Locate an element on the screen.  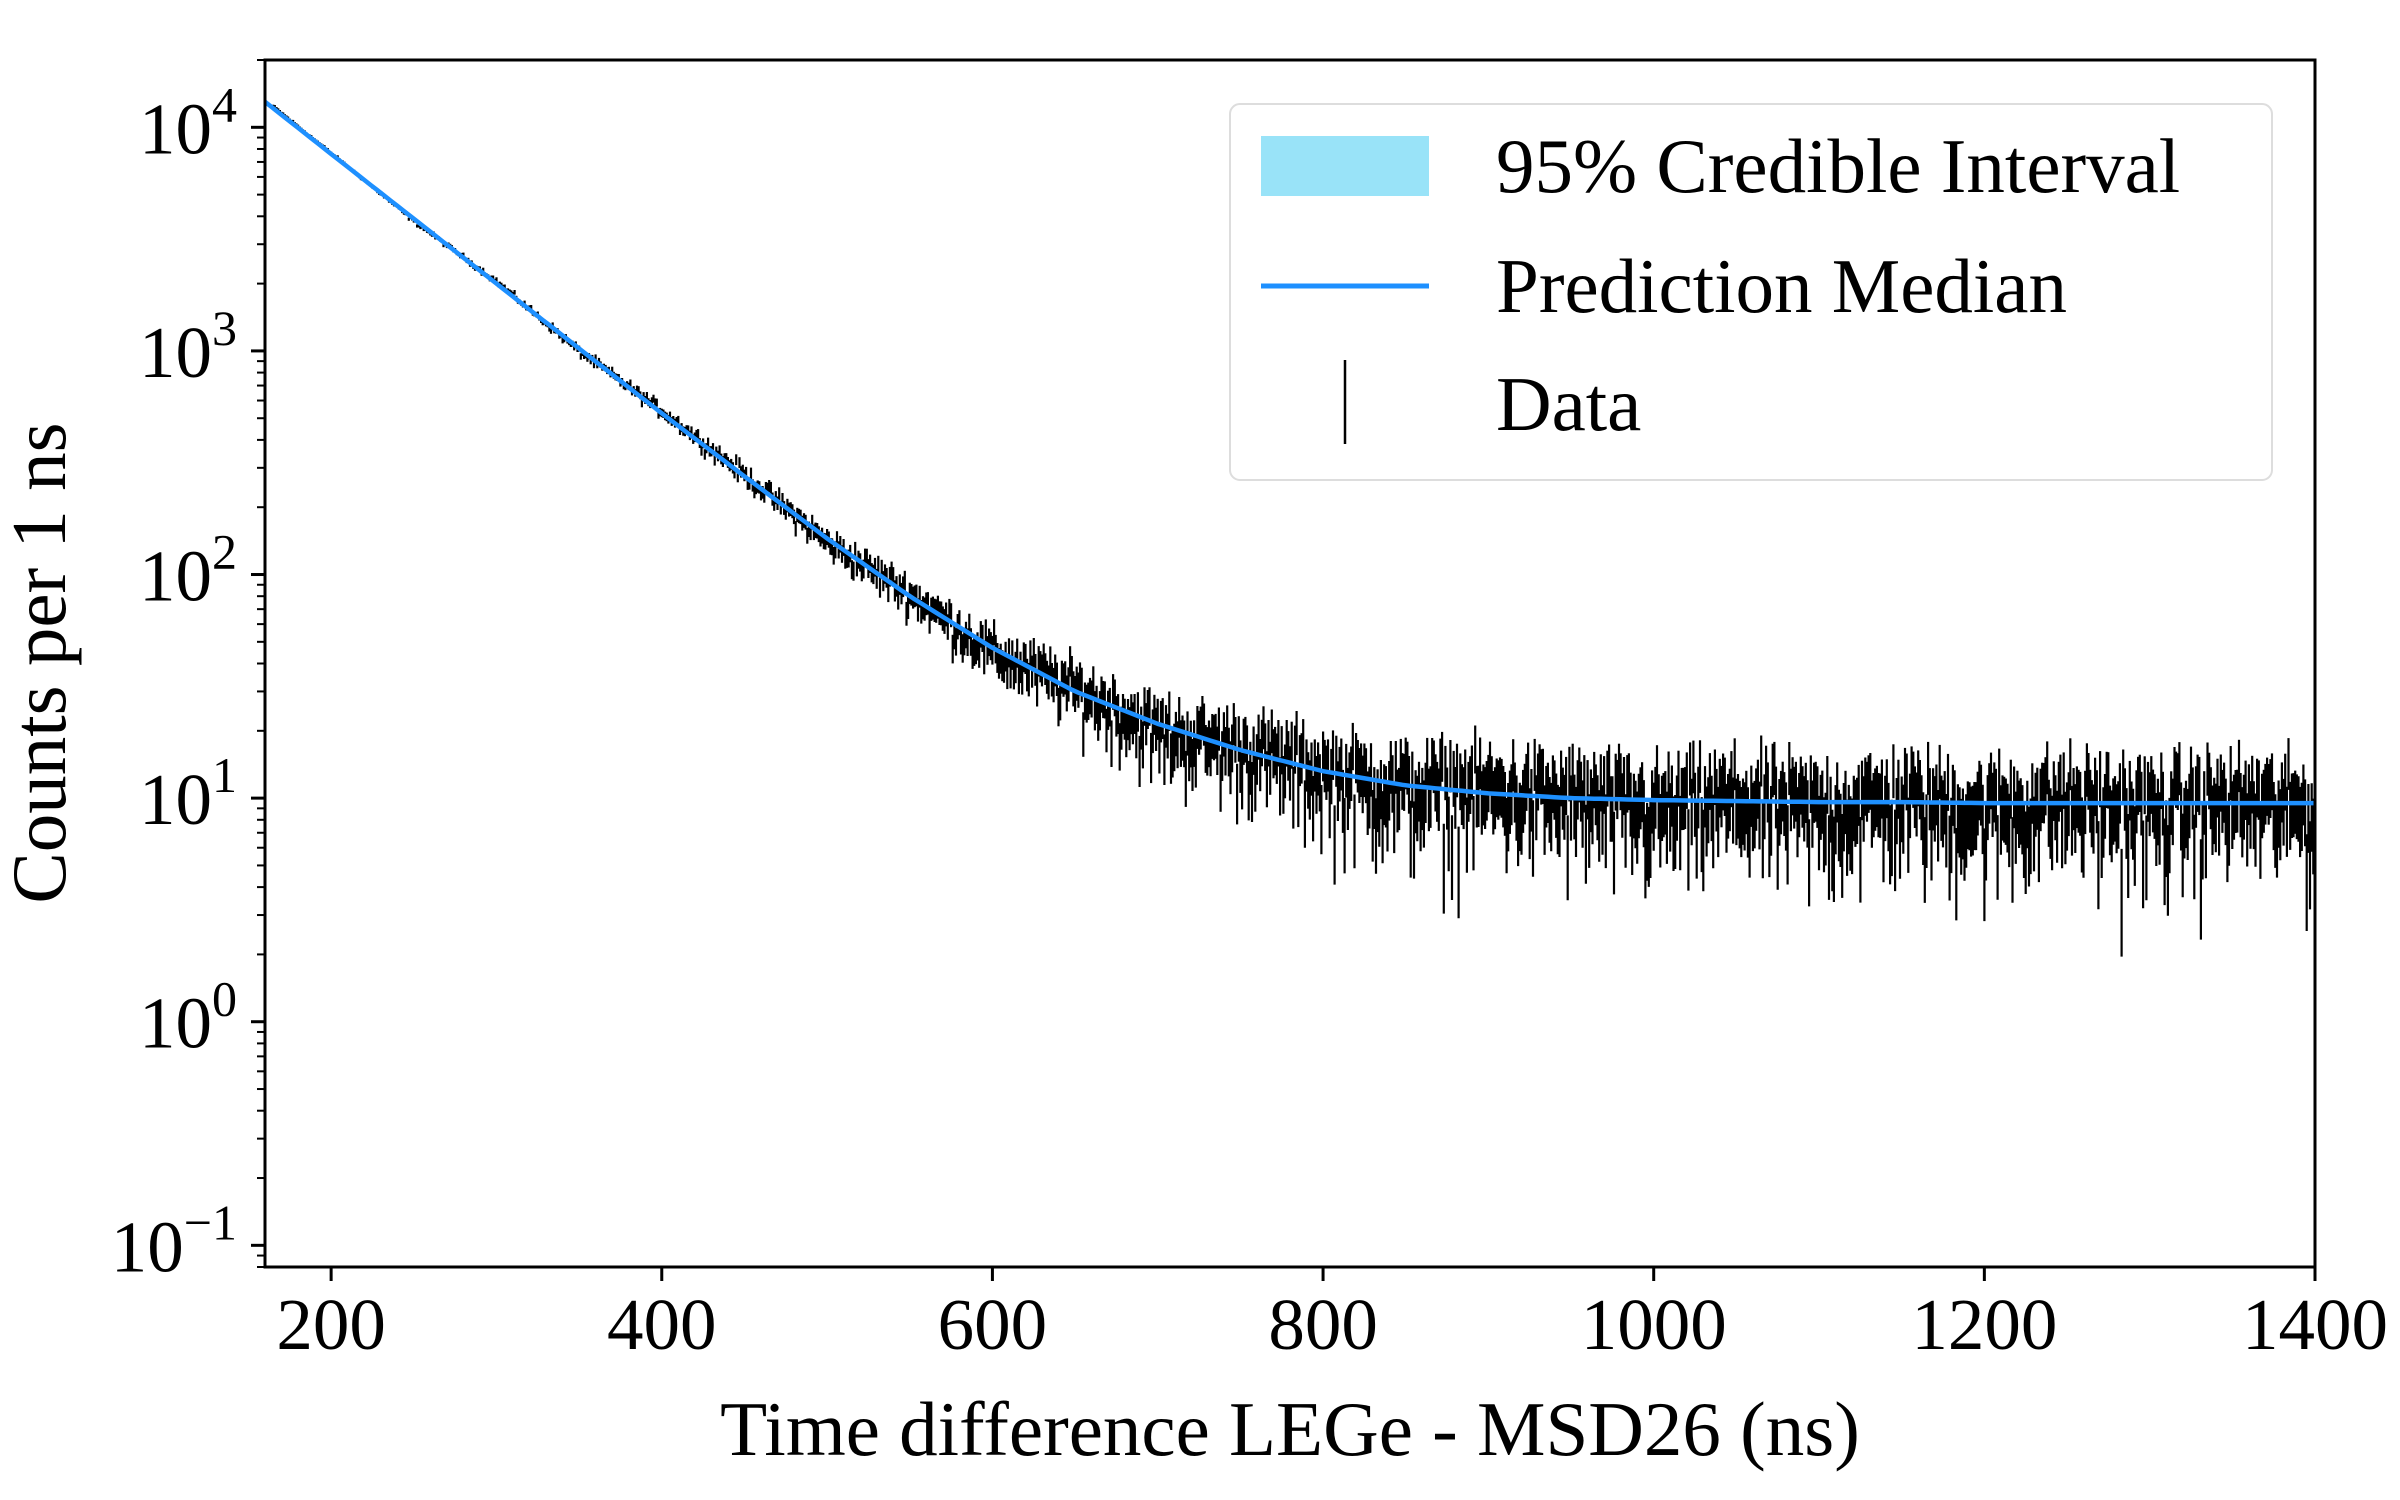
y-tick-label: 10³ is located at coordinates (188, 346).